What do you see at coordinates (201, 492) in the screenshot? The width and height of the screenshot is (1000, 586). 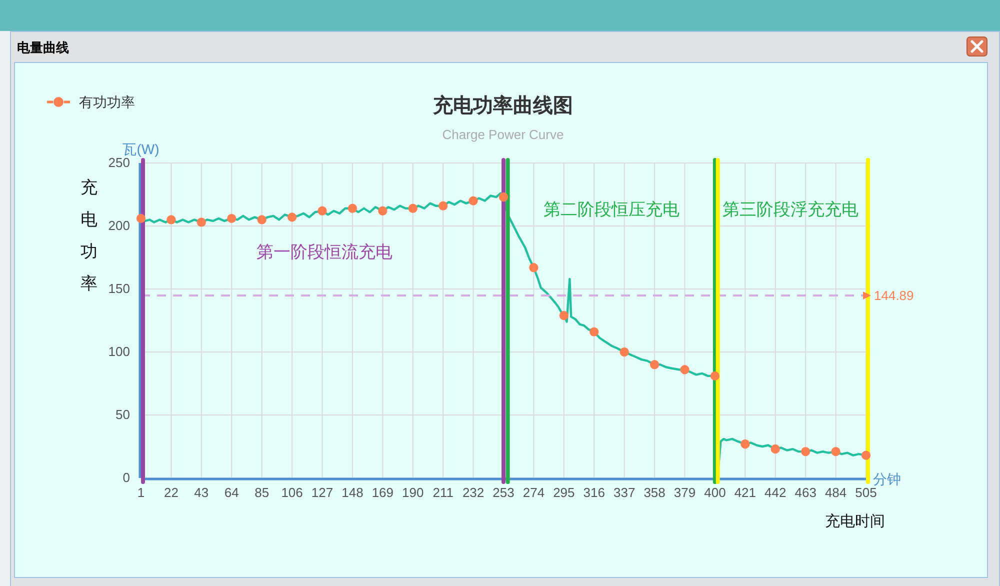 I see `x-tick-label: 43` at bounding box center [201, 492].